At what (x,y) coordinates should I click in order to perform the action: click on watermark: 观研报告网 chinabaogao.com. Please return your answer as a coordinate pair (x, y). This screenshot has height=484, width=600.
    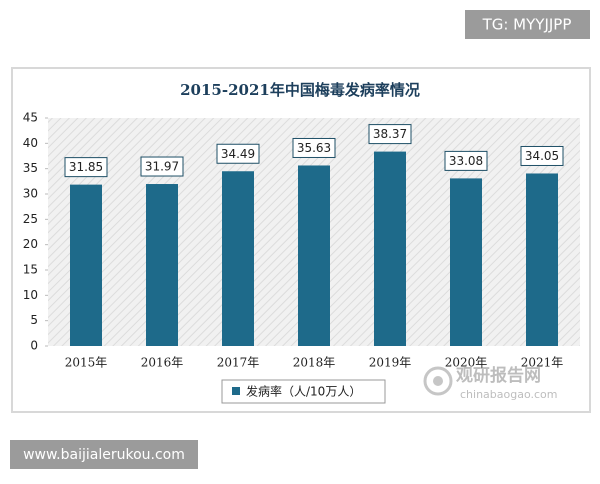
    Looking at the image, I should click on (490, 383).